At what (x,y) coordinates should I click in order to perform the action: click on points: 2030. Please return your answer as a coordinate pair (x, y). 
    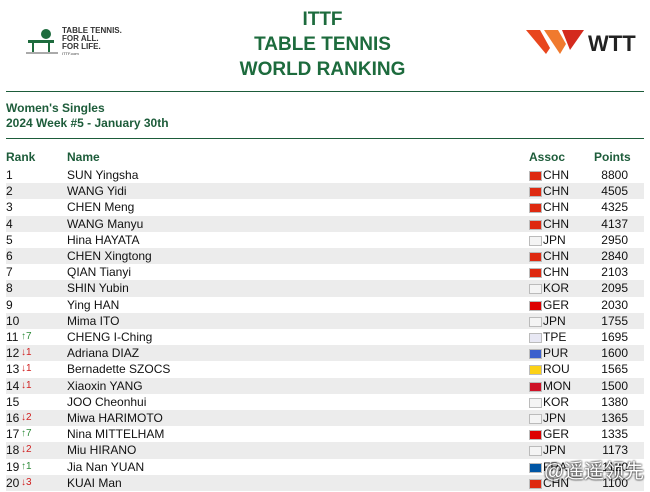
    Looking at the image, I should click on (614, 304).